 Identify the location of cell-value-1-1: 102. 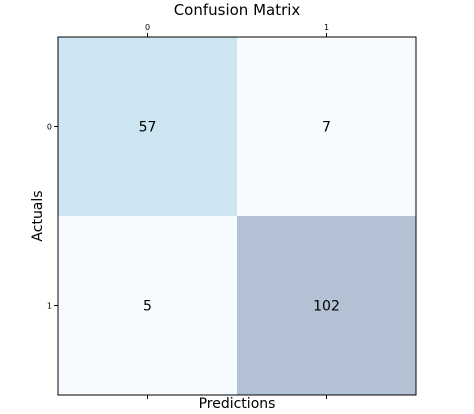
(326, 307).